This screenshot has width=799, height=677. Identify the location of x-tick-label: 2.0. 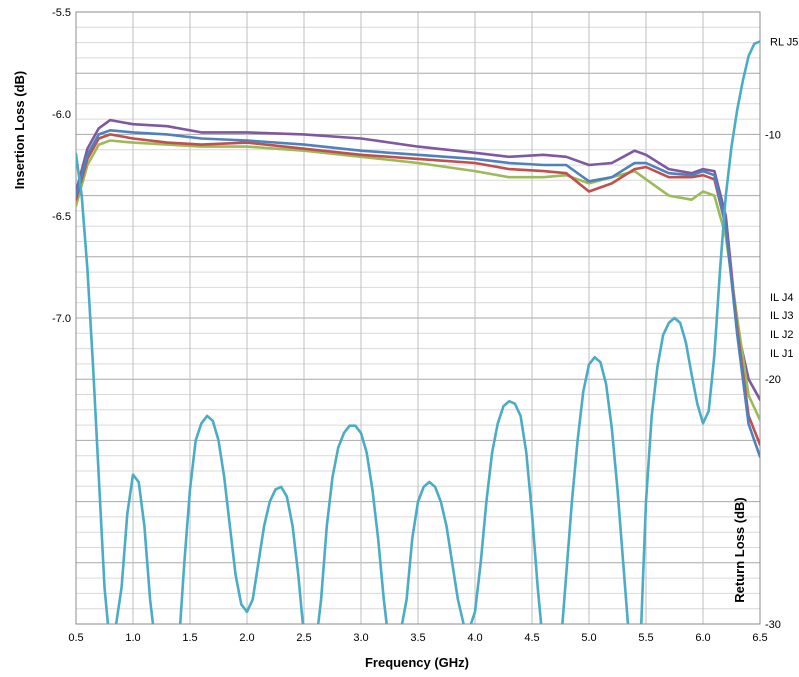
(246, 638).